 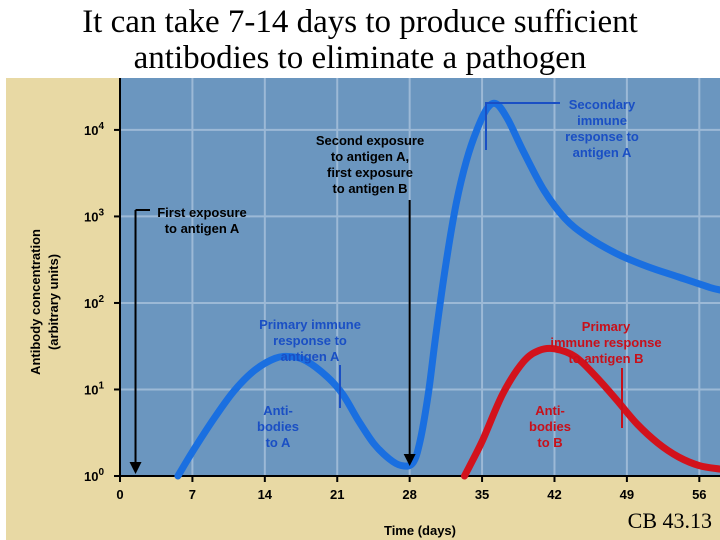 What do you see at coordinates (53, 302) in the screenshot?
I see `y-axis-subtitle: (arbitrary units)` at bounding box center [53, 302].